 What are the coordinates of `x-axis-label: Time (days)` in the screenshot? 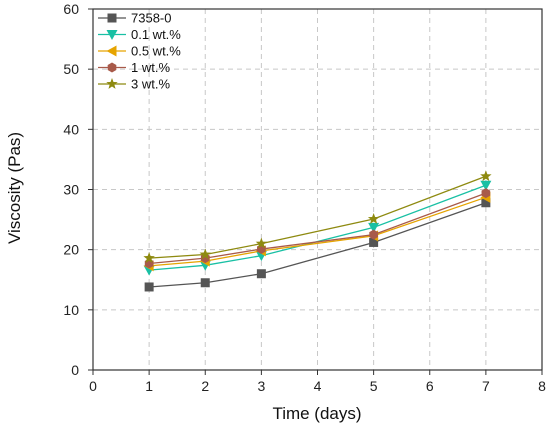 It's located at (316, 413).